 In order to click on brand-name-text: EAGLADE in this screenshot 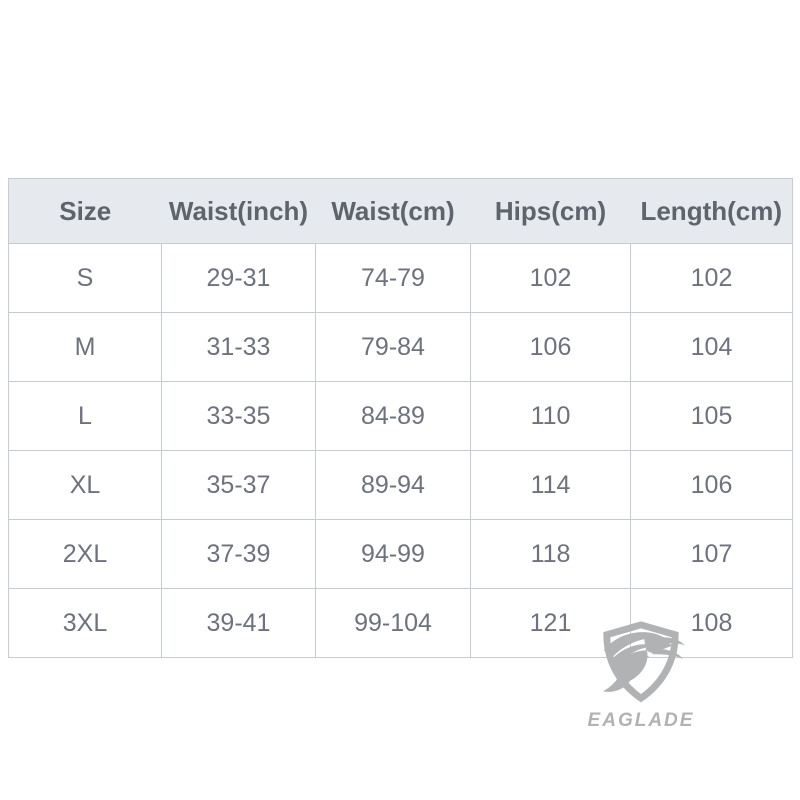, I will do `click(641, 720)`.